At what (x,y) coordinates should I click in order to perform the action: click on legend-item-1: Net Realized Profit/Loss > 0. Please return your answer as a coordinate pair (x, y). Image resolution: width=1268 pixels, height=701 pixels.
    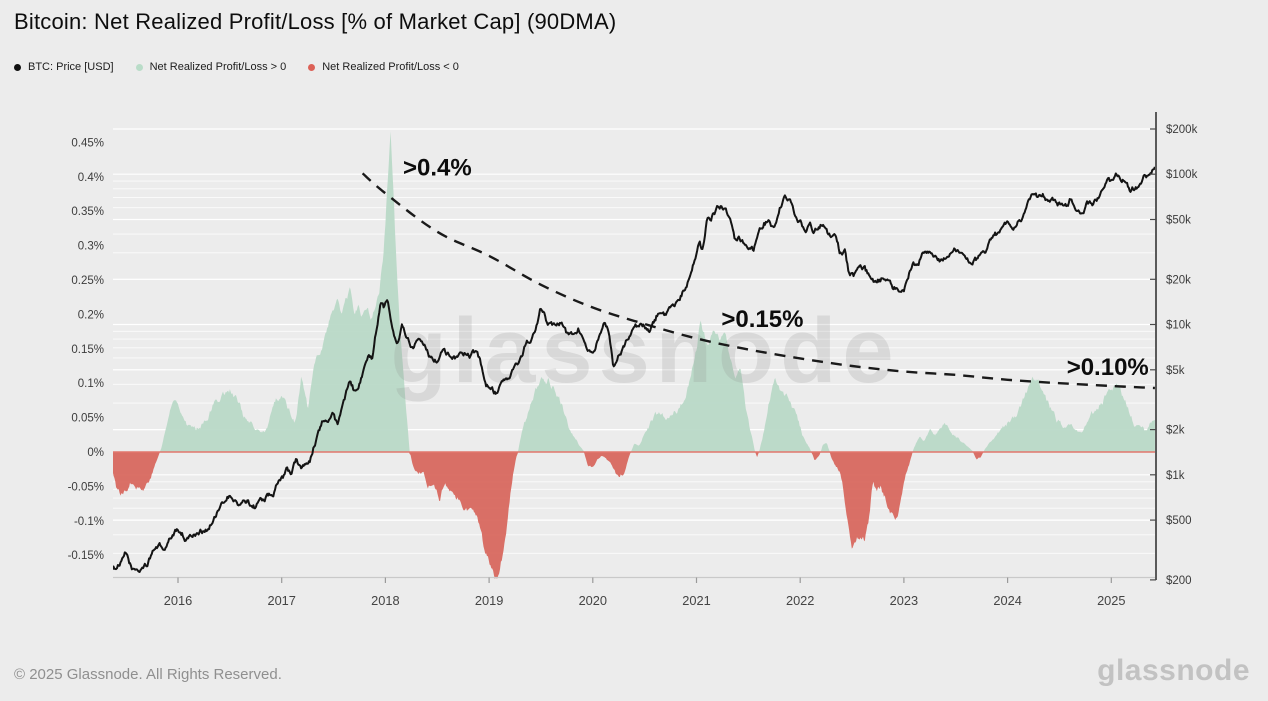
    Looking at the image, I should click on (211, 67).